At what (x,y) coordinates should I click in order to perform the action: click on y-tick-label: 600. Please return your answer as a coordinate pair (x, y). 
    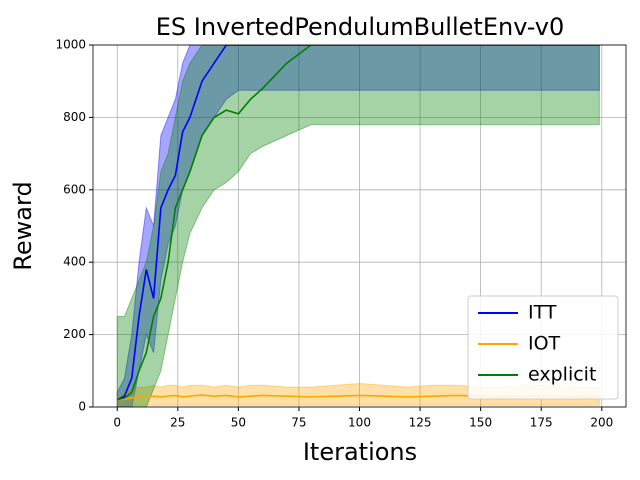
    Looking at the image, I should click on (74, 189).